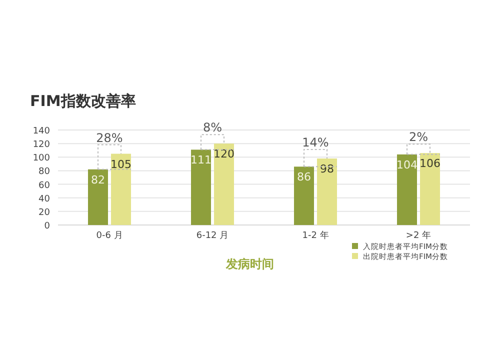 This screenshot has width=500, height=362. Describe the element at coordinates (109, 236) in the screenshot. I see `x-tick-label: 0-6 月` at that location.